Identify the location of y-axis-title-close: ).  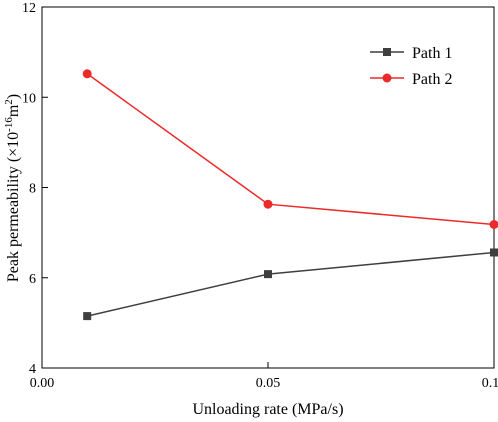
(13, 96).